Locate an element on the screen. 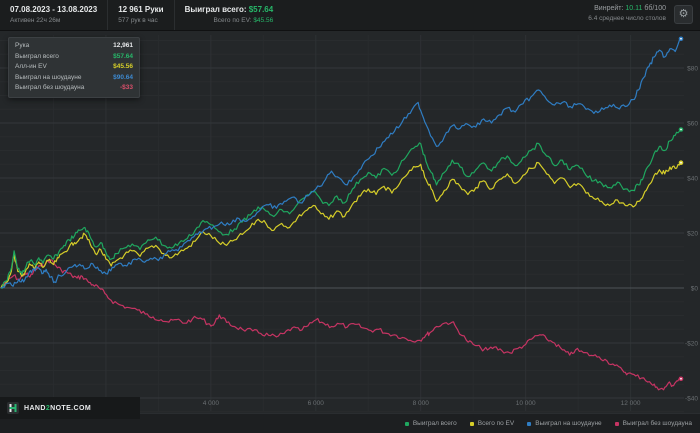  legend-item-nonshowdown: Выиграл без шоудауна is located at coordinates (653, 423).